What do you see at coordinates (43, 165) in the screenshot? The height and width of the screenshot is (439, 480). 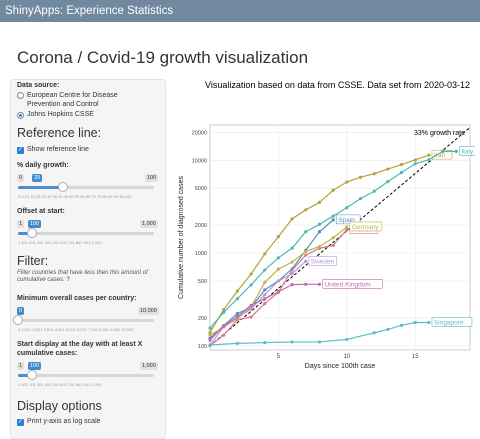 I see `daily-growth-label: % daily growth:` at bounding box center [43, 165].